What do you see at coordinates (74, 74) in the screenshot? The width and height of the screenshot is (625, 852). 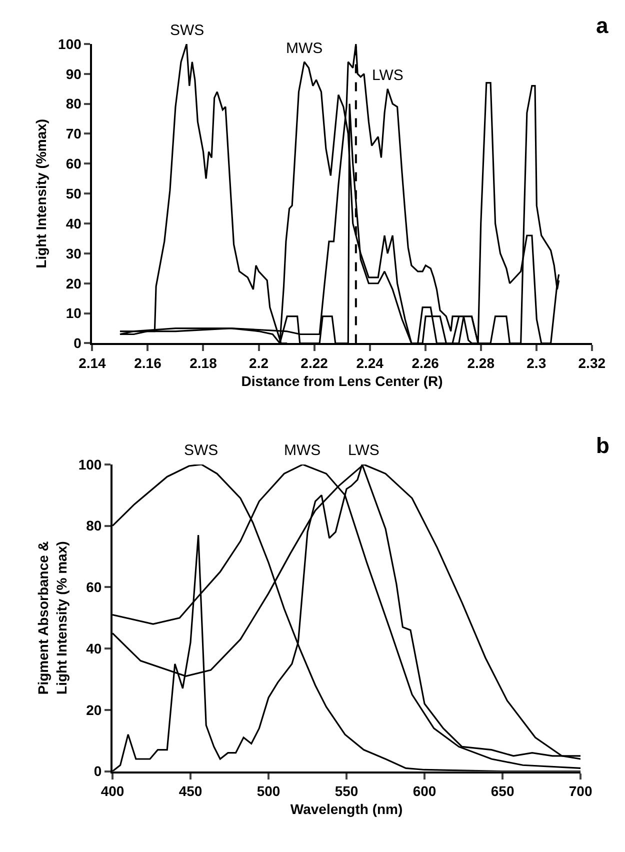 I see `y-tick-label: 90` at bounding box center [74, 74].